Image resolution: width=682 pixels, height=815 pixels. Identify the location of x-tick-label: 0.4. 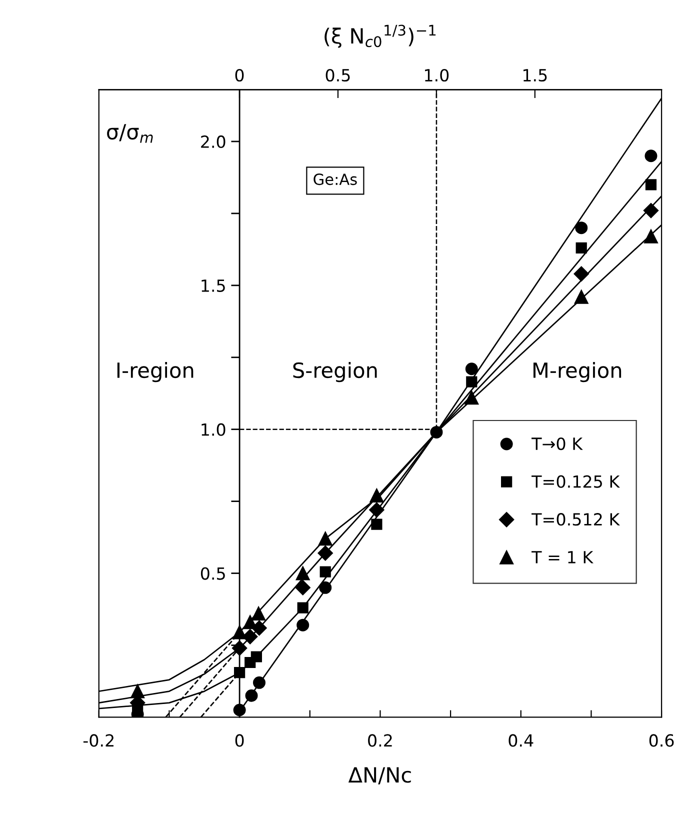
(521, 740).